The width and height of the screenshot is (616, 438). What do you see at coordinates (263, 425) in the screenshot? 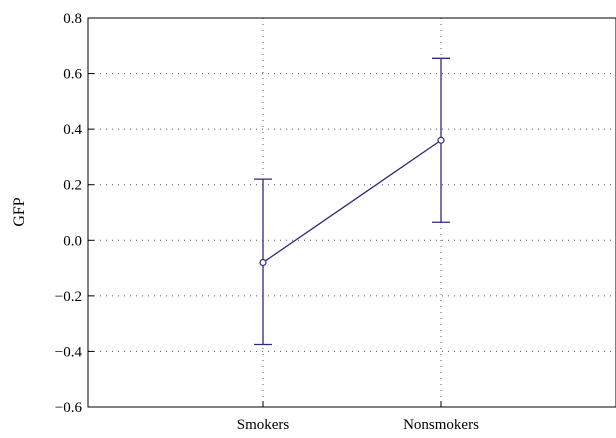
I see `x-tick-label: Smokers` at bounding box center [263, 425].